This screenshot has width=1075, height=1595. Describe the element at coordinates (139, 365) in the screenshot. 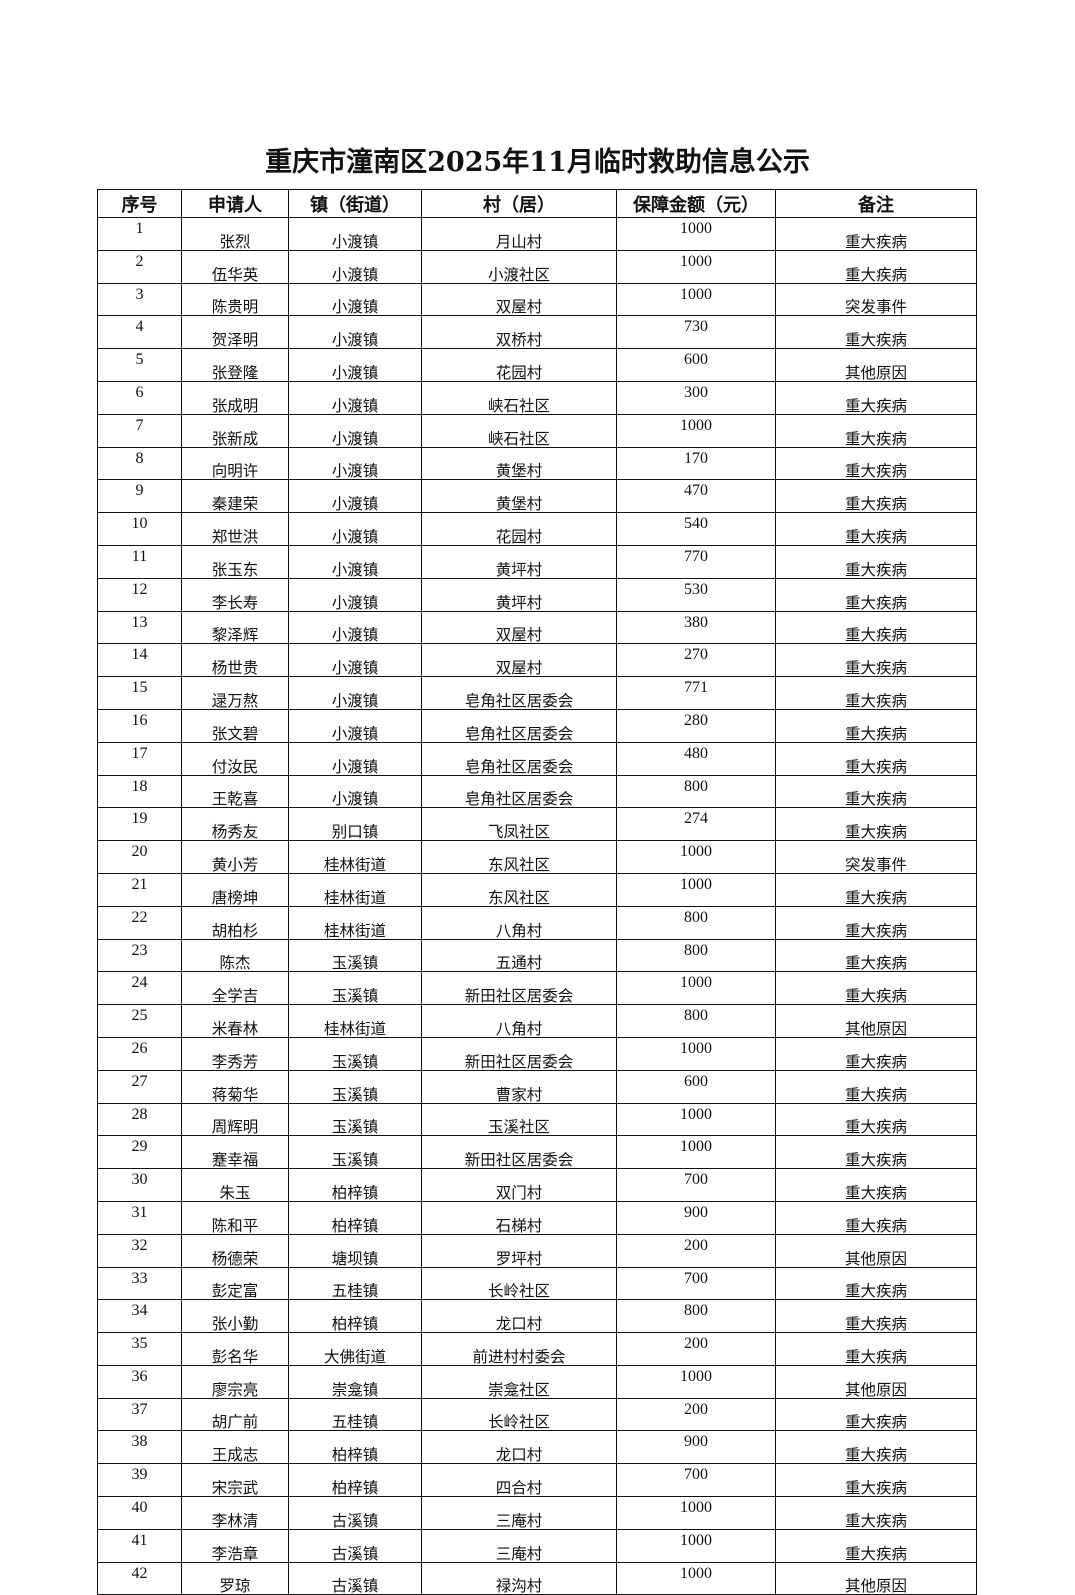

I see `seq-cell: 5` at that location.